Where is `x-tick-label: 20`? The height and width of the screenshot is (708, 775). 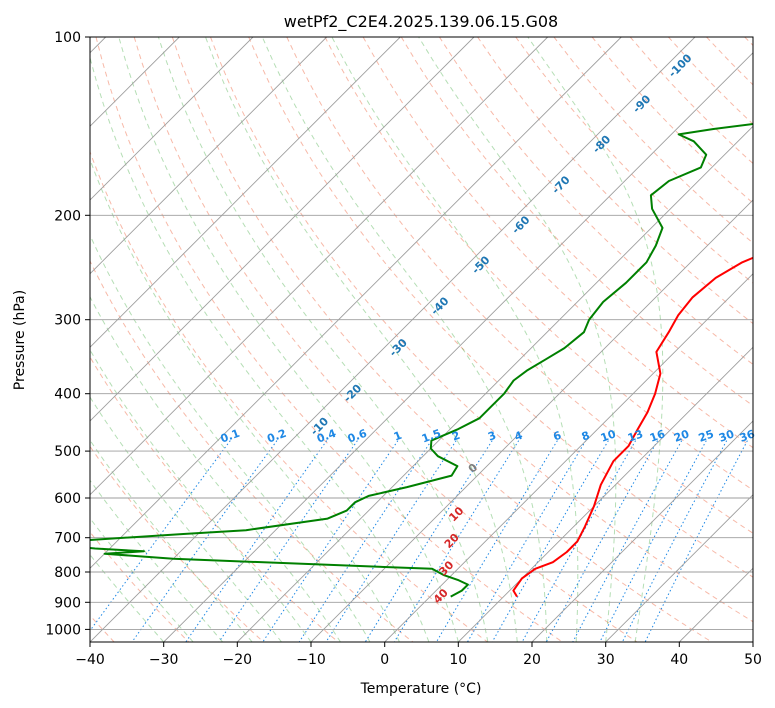
x-tick-label: 20 is located at coordinates (532, 660).